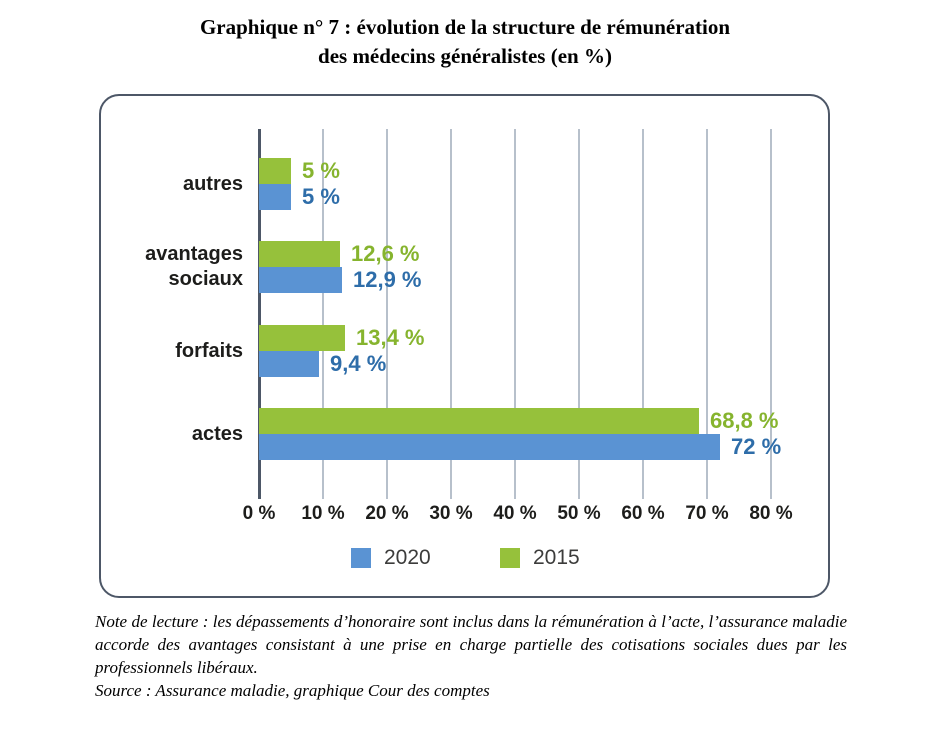 This screenshot has height=739, width=930. What do you see at coordinates (323, 513) in the screenshot?
I see `x-tick-label-10: 10 %` at bounding box center [323, 513].